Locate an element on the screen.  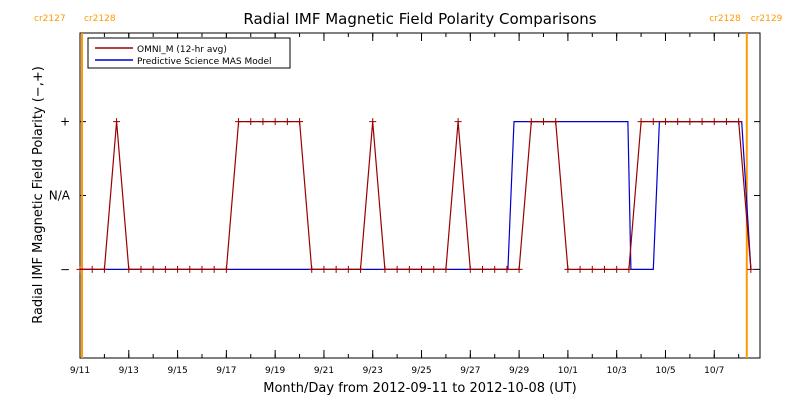
rotation-label-right: cr2129 is located at coordinates (767, 19).